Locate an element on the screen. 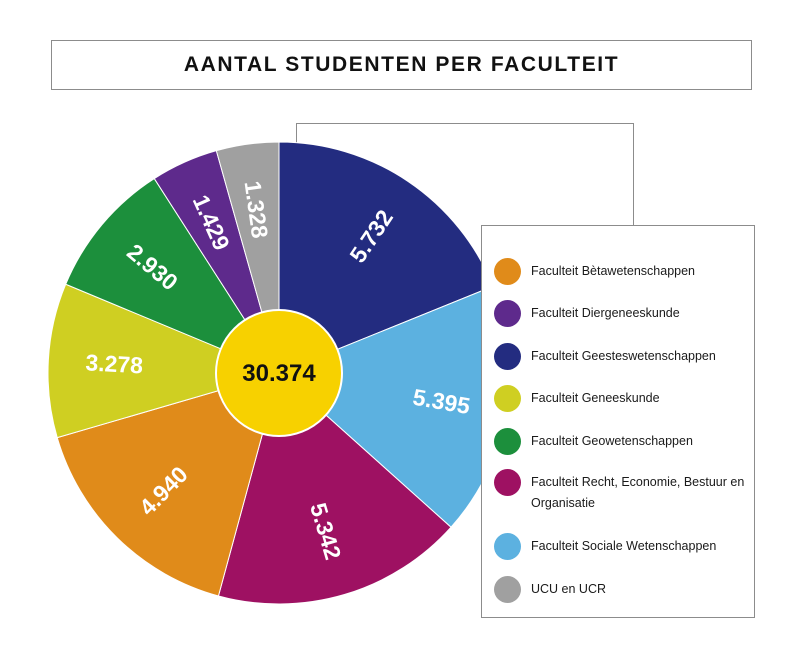 This screenshot has height=666, width=800. legend-label: Faculteit Geesteswetenschappen is located at coordinates (623, 356).